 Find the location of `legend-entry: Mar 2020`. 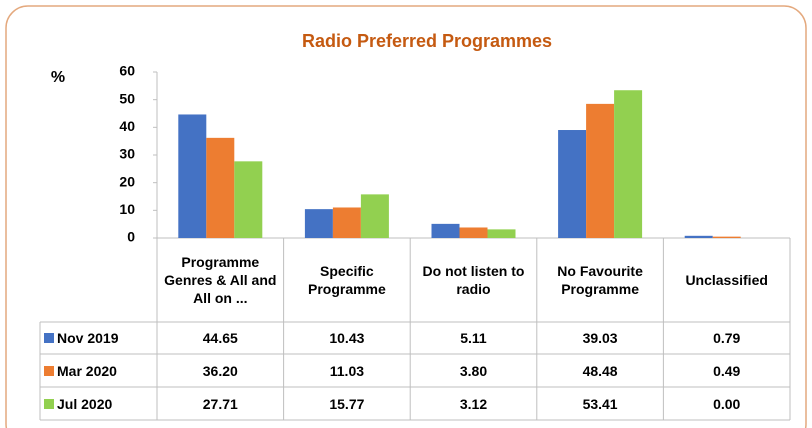

legend-entry: Mar 2020 is located at coordinates (98, 370).